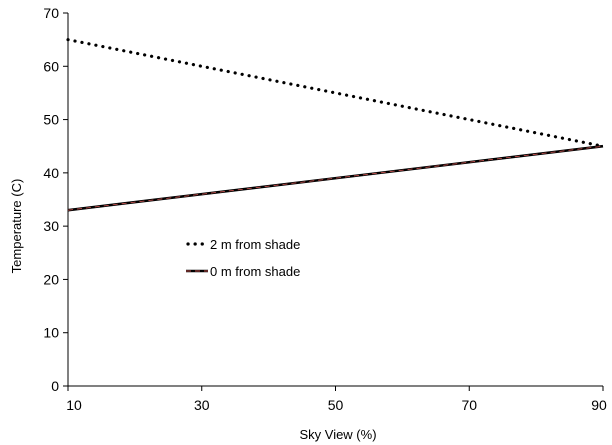 The image size is (612, 445). Describe the element at coordinates (469, 405) in the screenshot. I see `x-tick-label: 70` at that location.